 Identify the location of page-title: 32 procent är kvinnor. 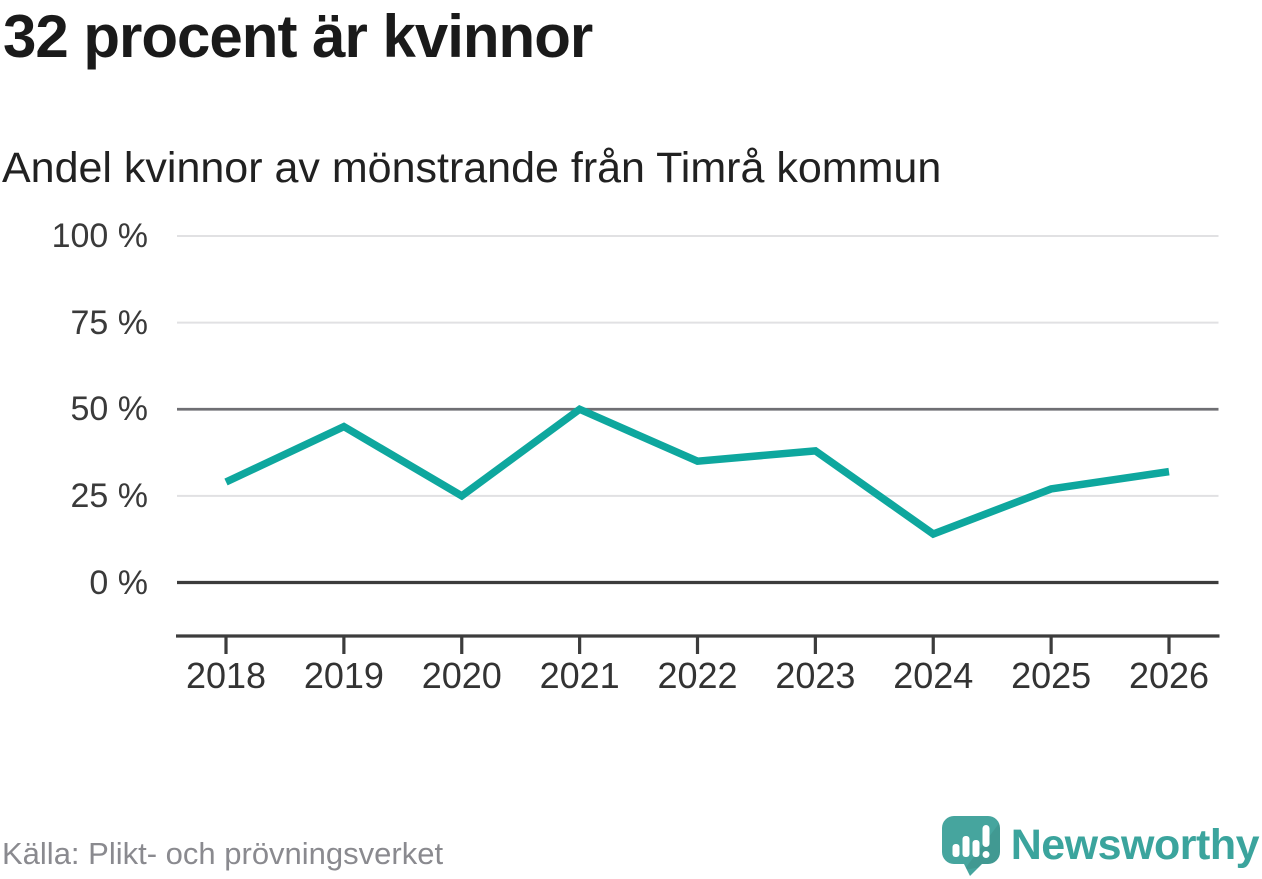
(298, 36).